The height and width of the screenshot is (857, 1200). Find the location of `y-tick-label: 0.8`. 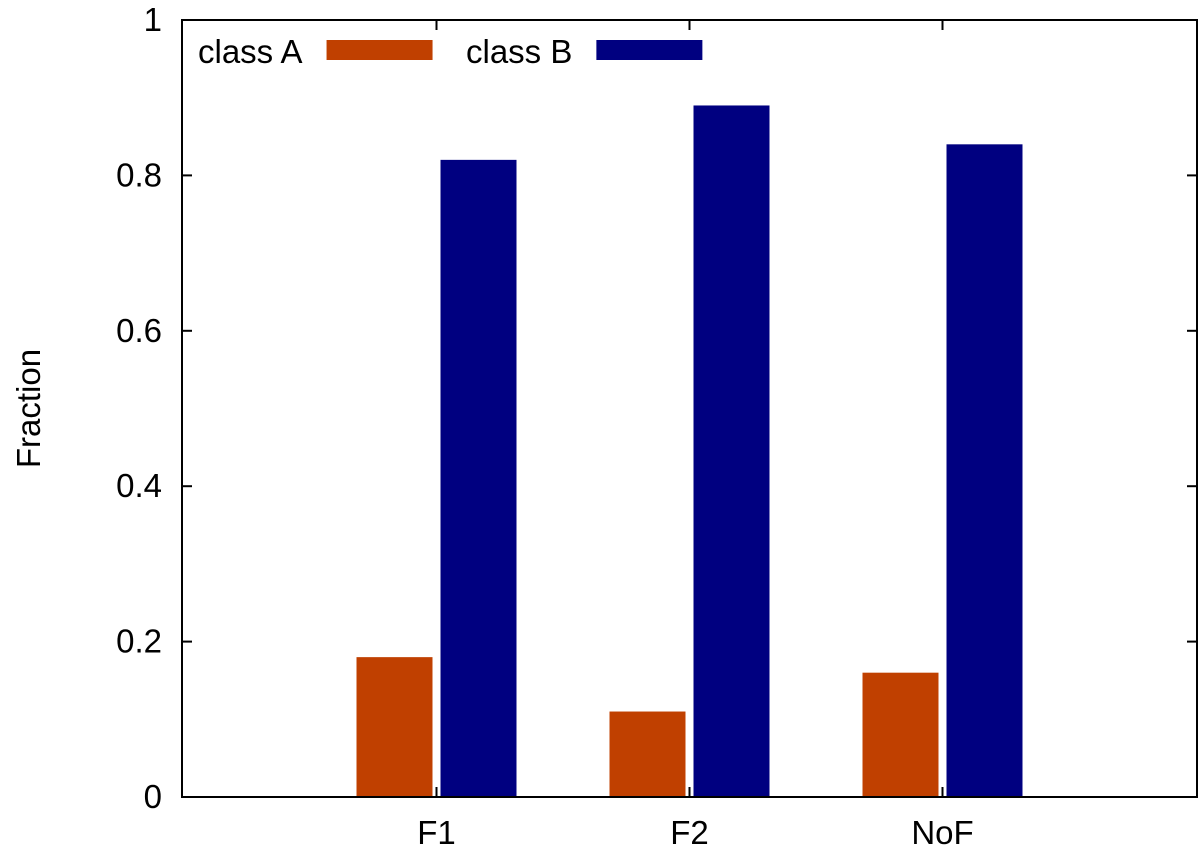

y-tick-label: 0.8 is located at coordinates (139, 174).